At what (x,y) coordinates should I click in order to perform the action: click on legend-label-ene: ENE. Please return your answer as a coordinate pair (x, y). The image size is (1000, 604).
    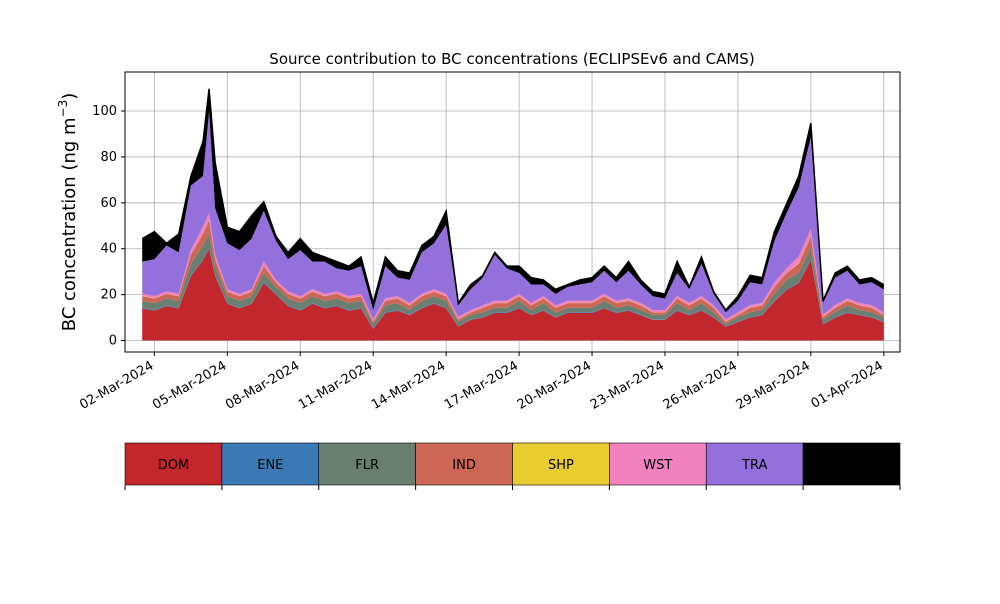
    Looking at the image, I should click on (270, 465).